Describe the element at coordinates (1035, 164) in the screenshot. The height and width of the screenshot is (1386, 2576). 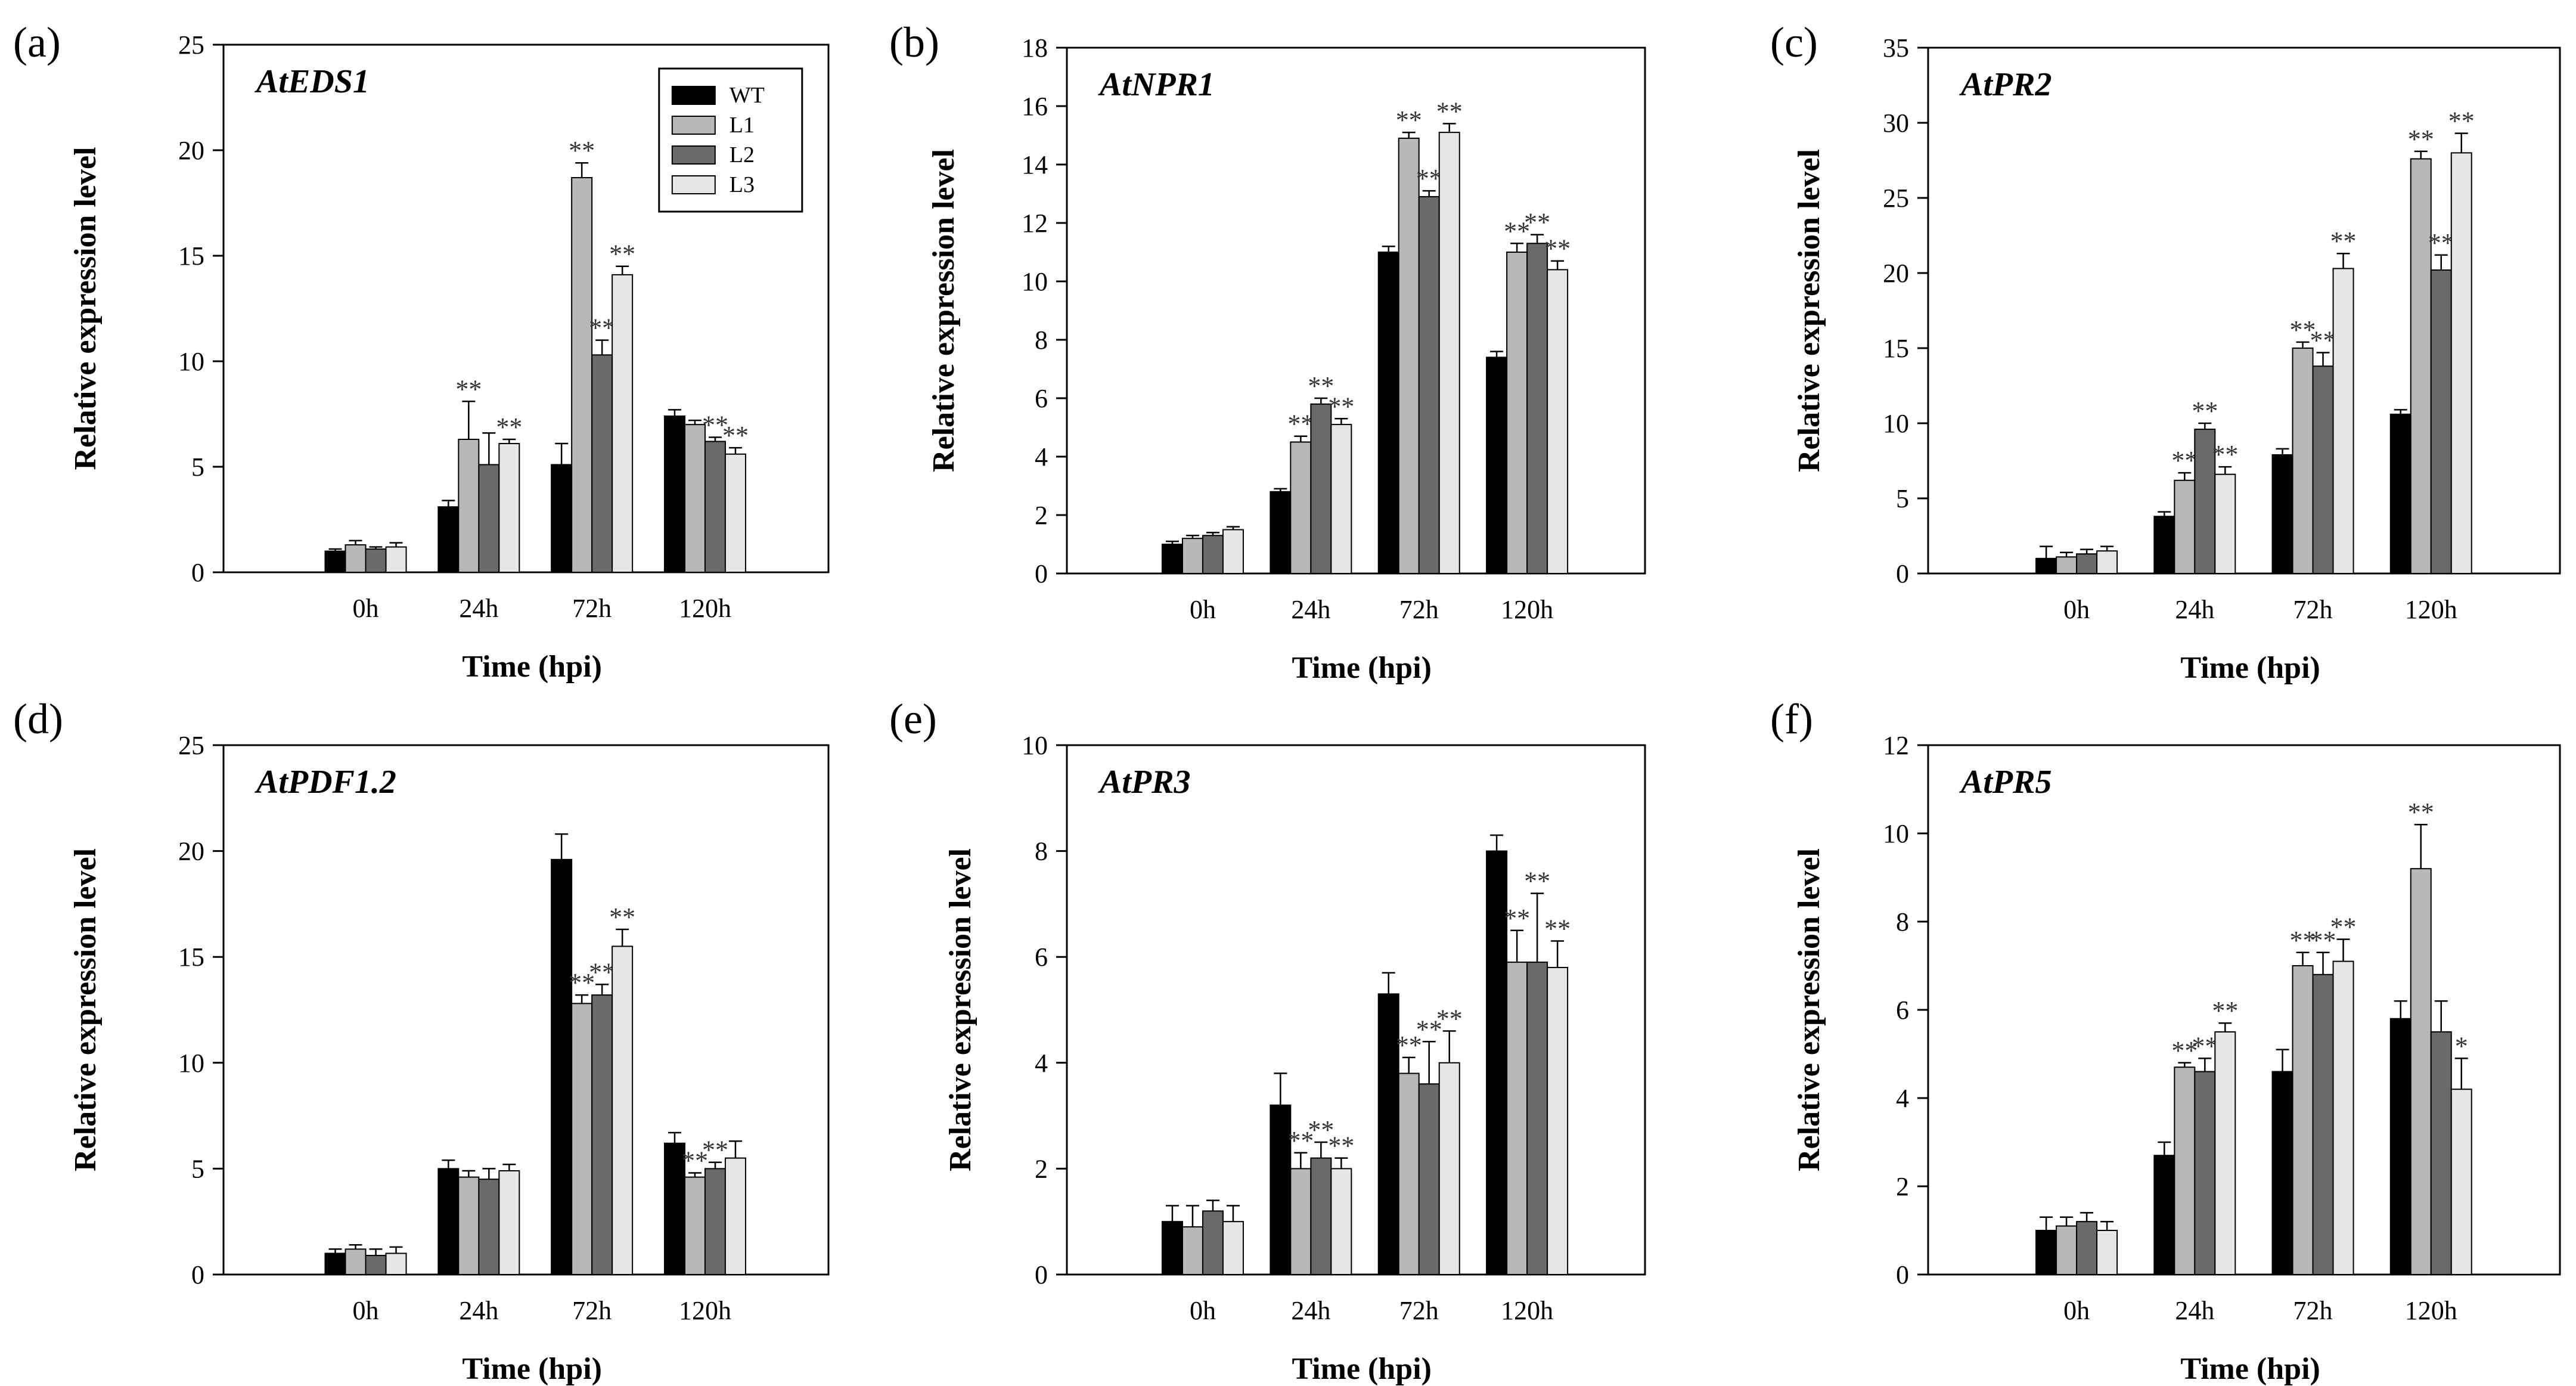
I see `y-tick-label: 14` at that location.